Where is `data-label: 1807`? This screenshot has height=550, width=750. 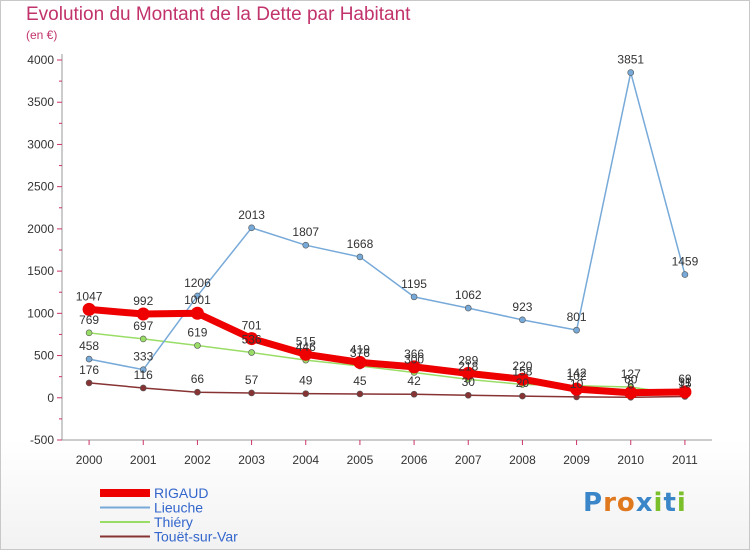 data-label: 1807 is located at coordinates (305, 232).